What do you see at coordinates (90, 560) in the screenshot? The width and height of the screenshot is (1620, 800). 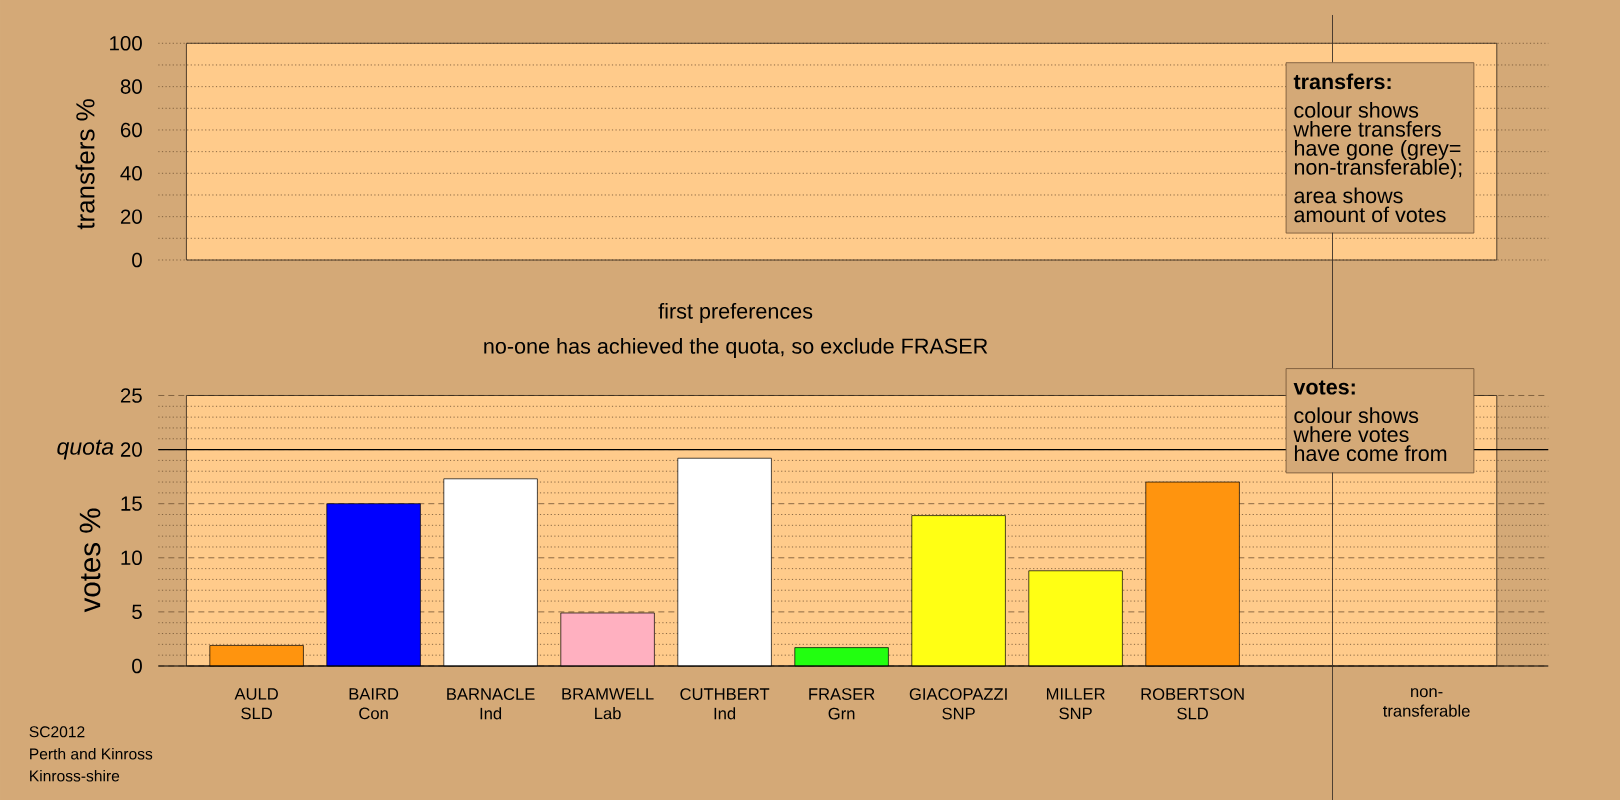 I see `y-axis-title: votes %` at bounding box center [90, 560].